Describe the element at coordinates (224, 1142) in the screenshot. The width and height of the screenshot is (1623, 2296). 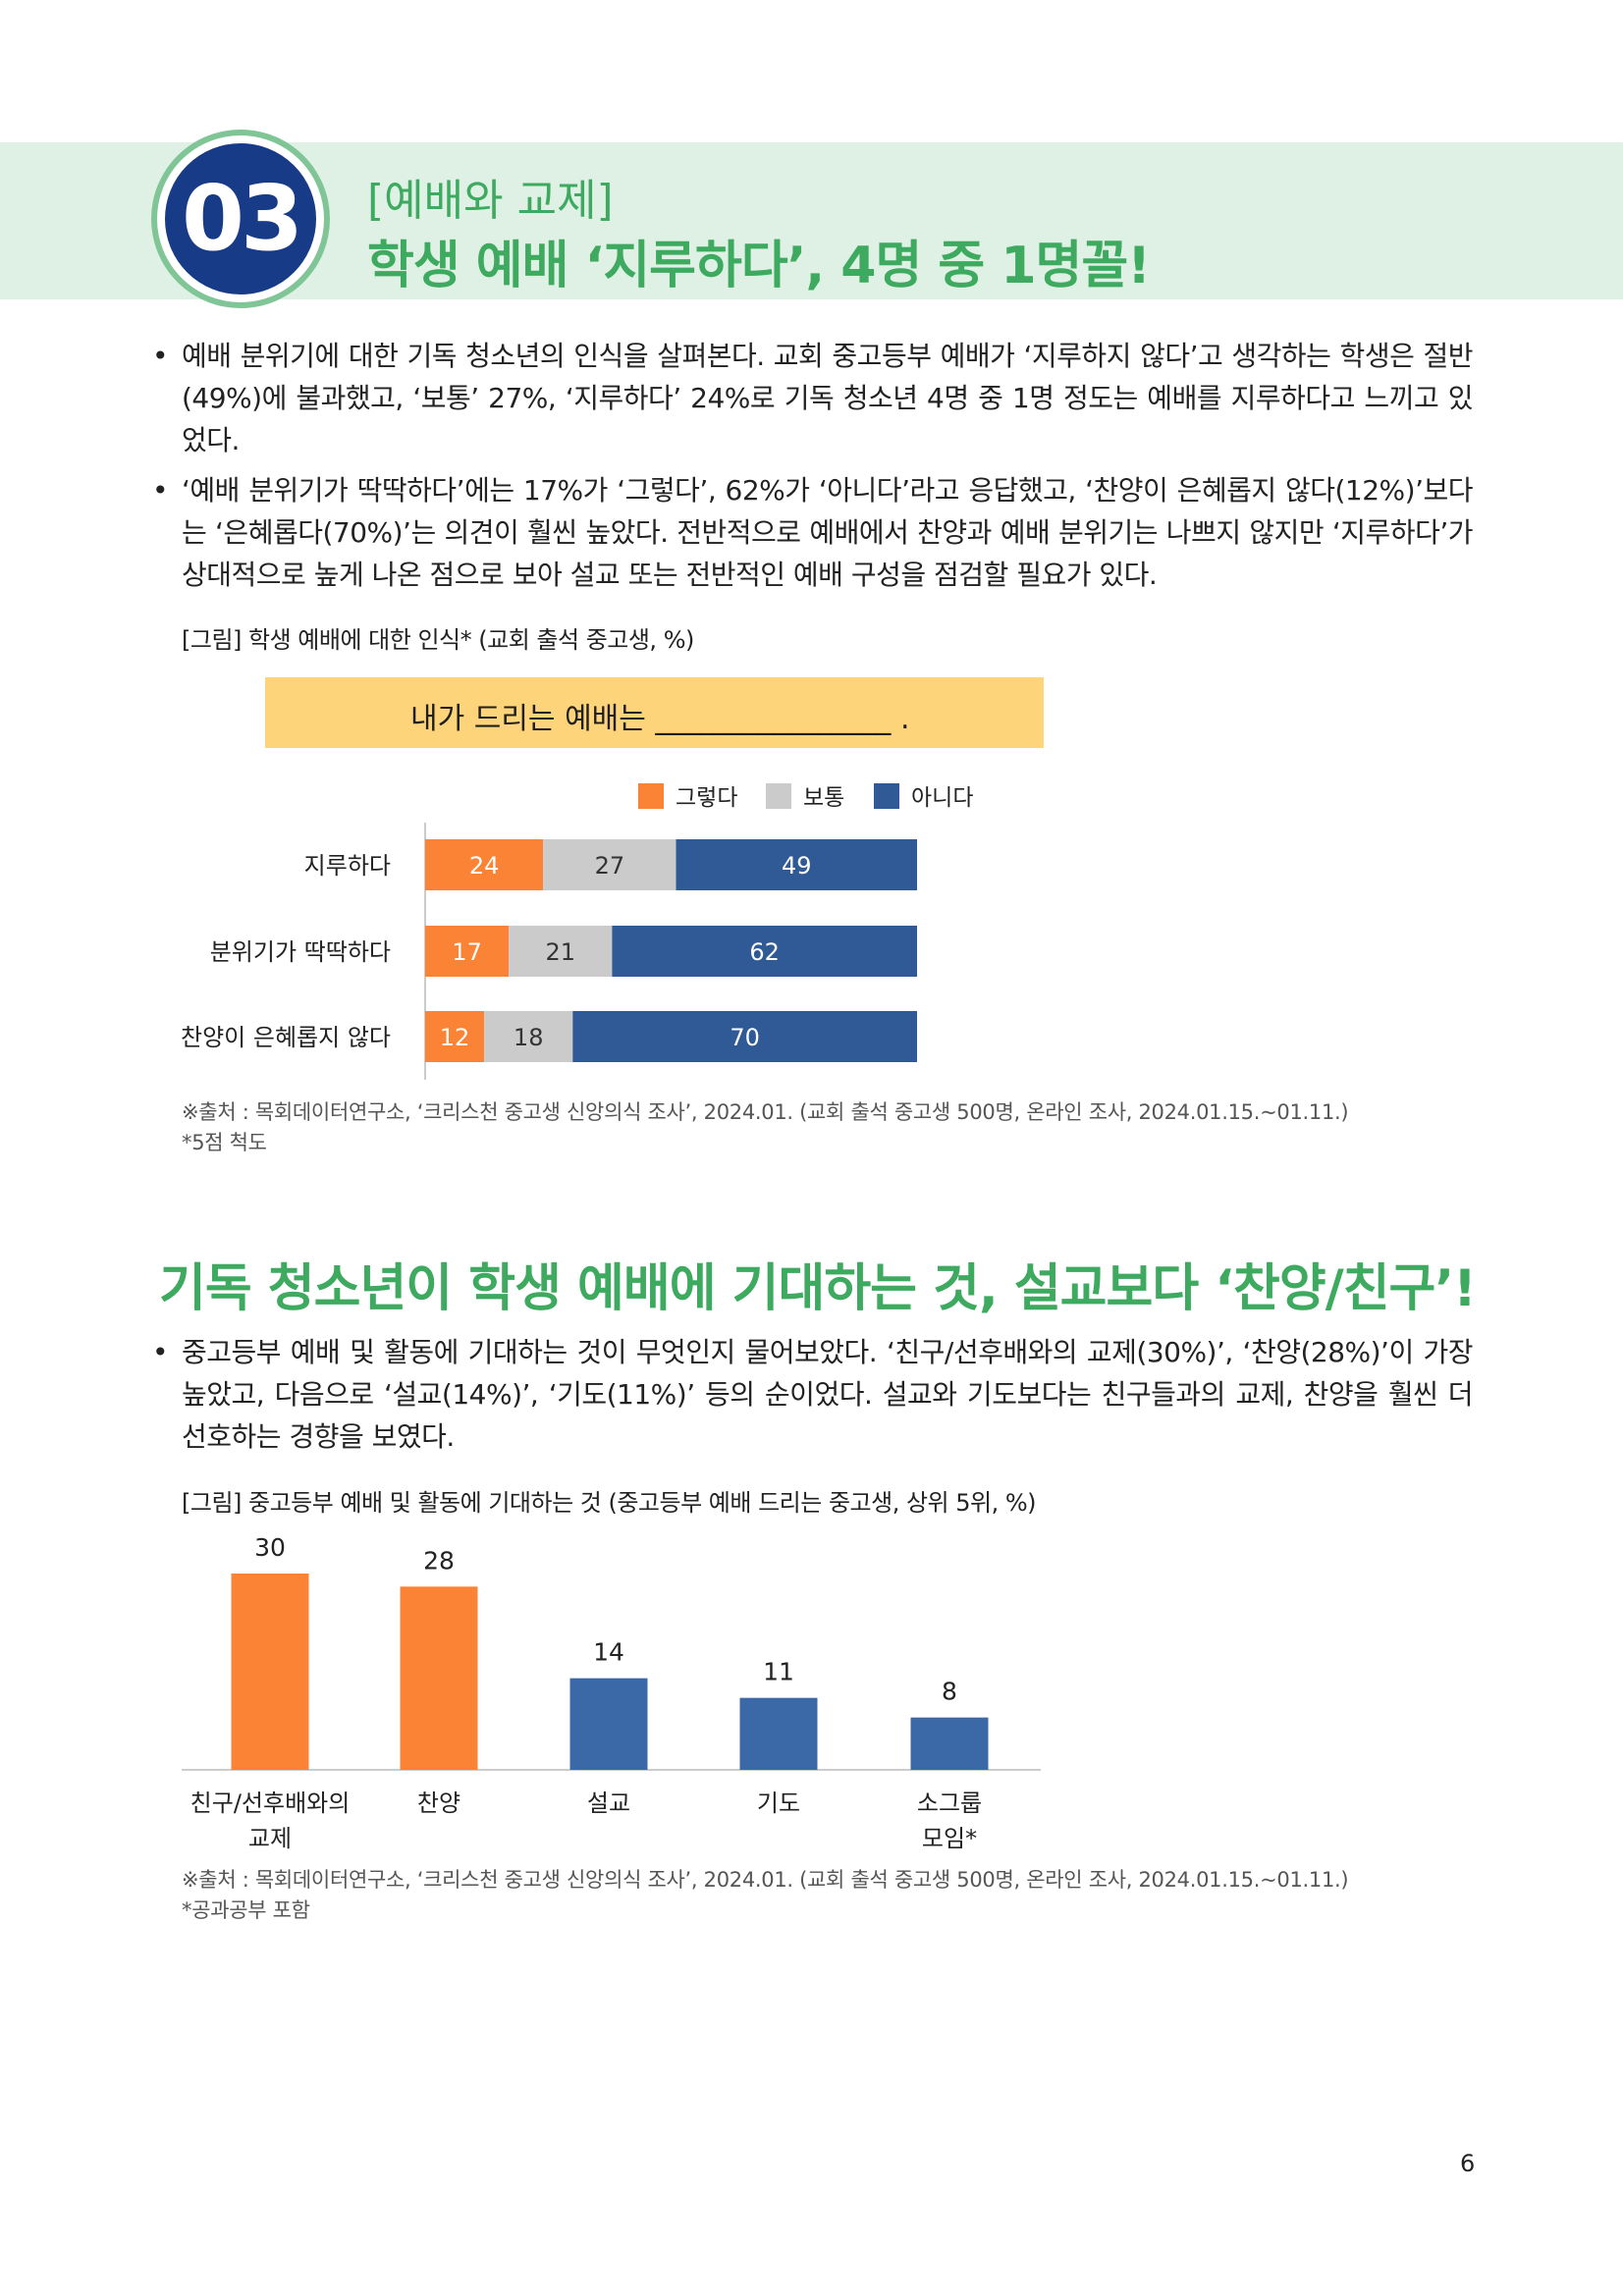
I see `figure1-note: *5점 척도` at that location.